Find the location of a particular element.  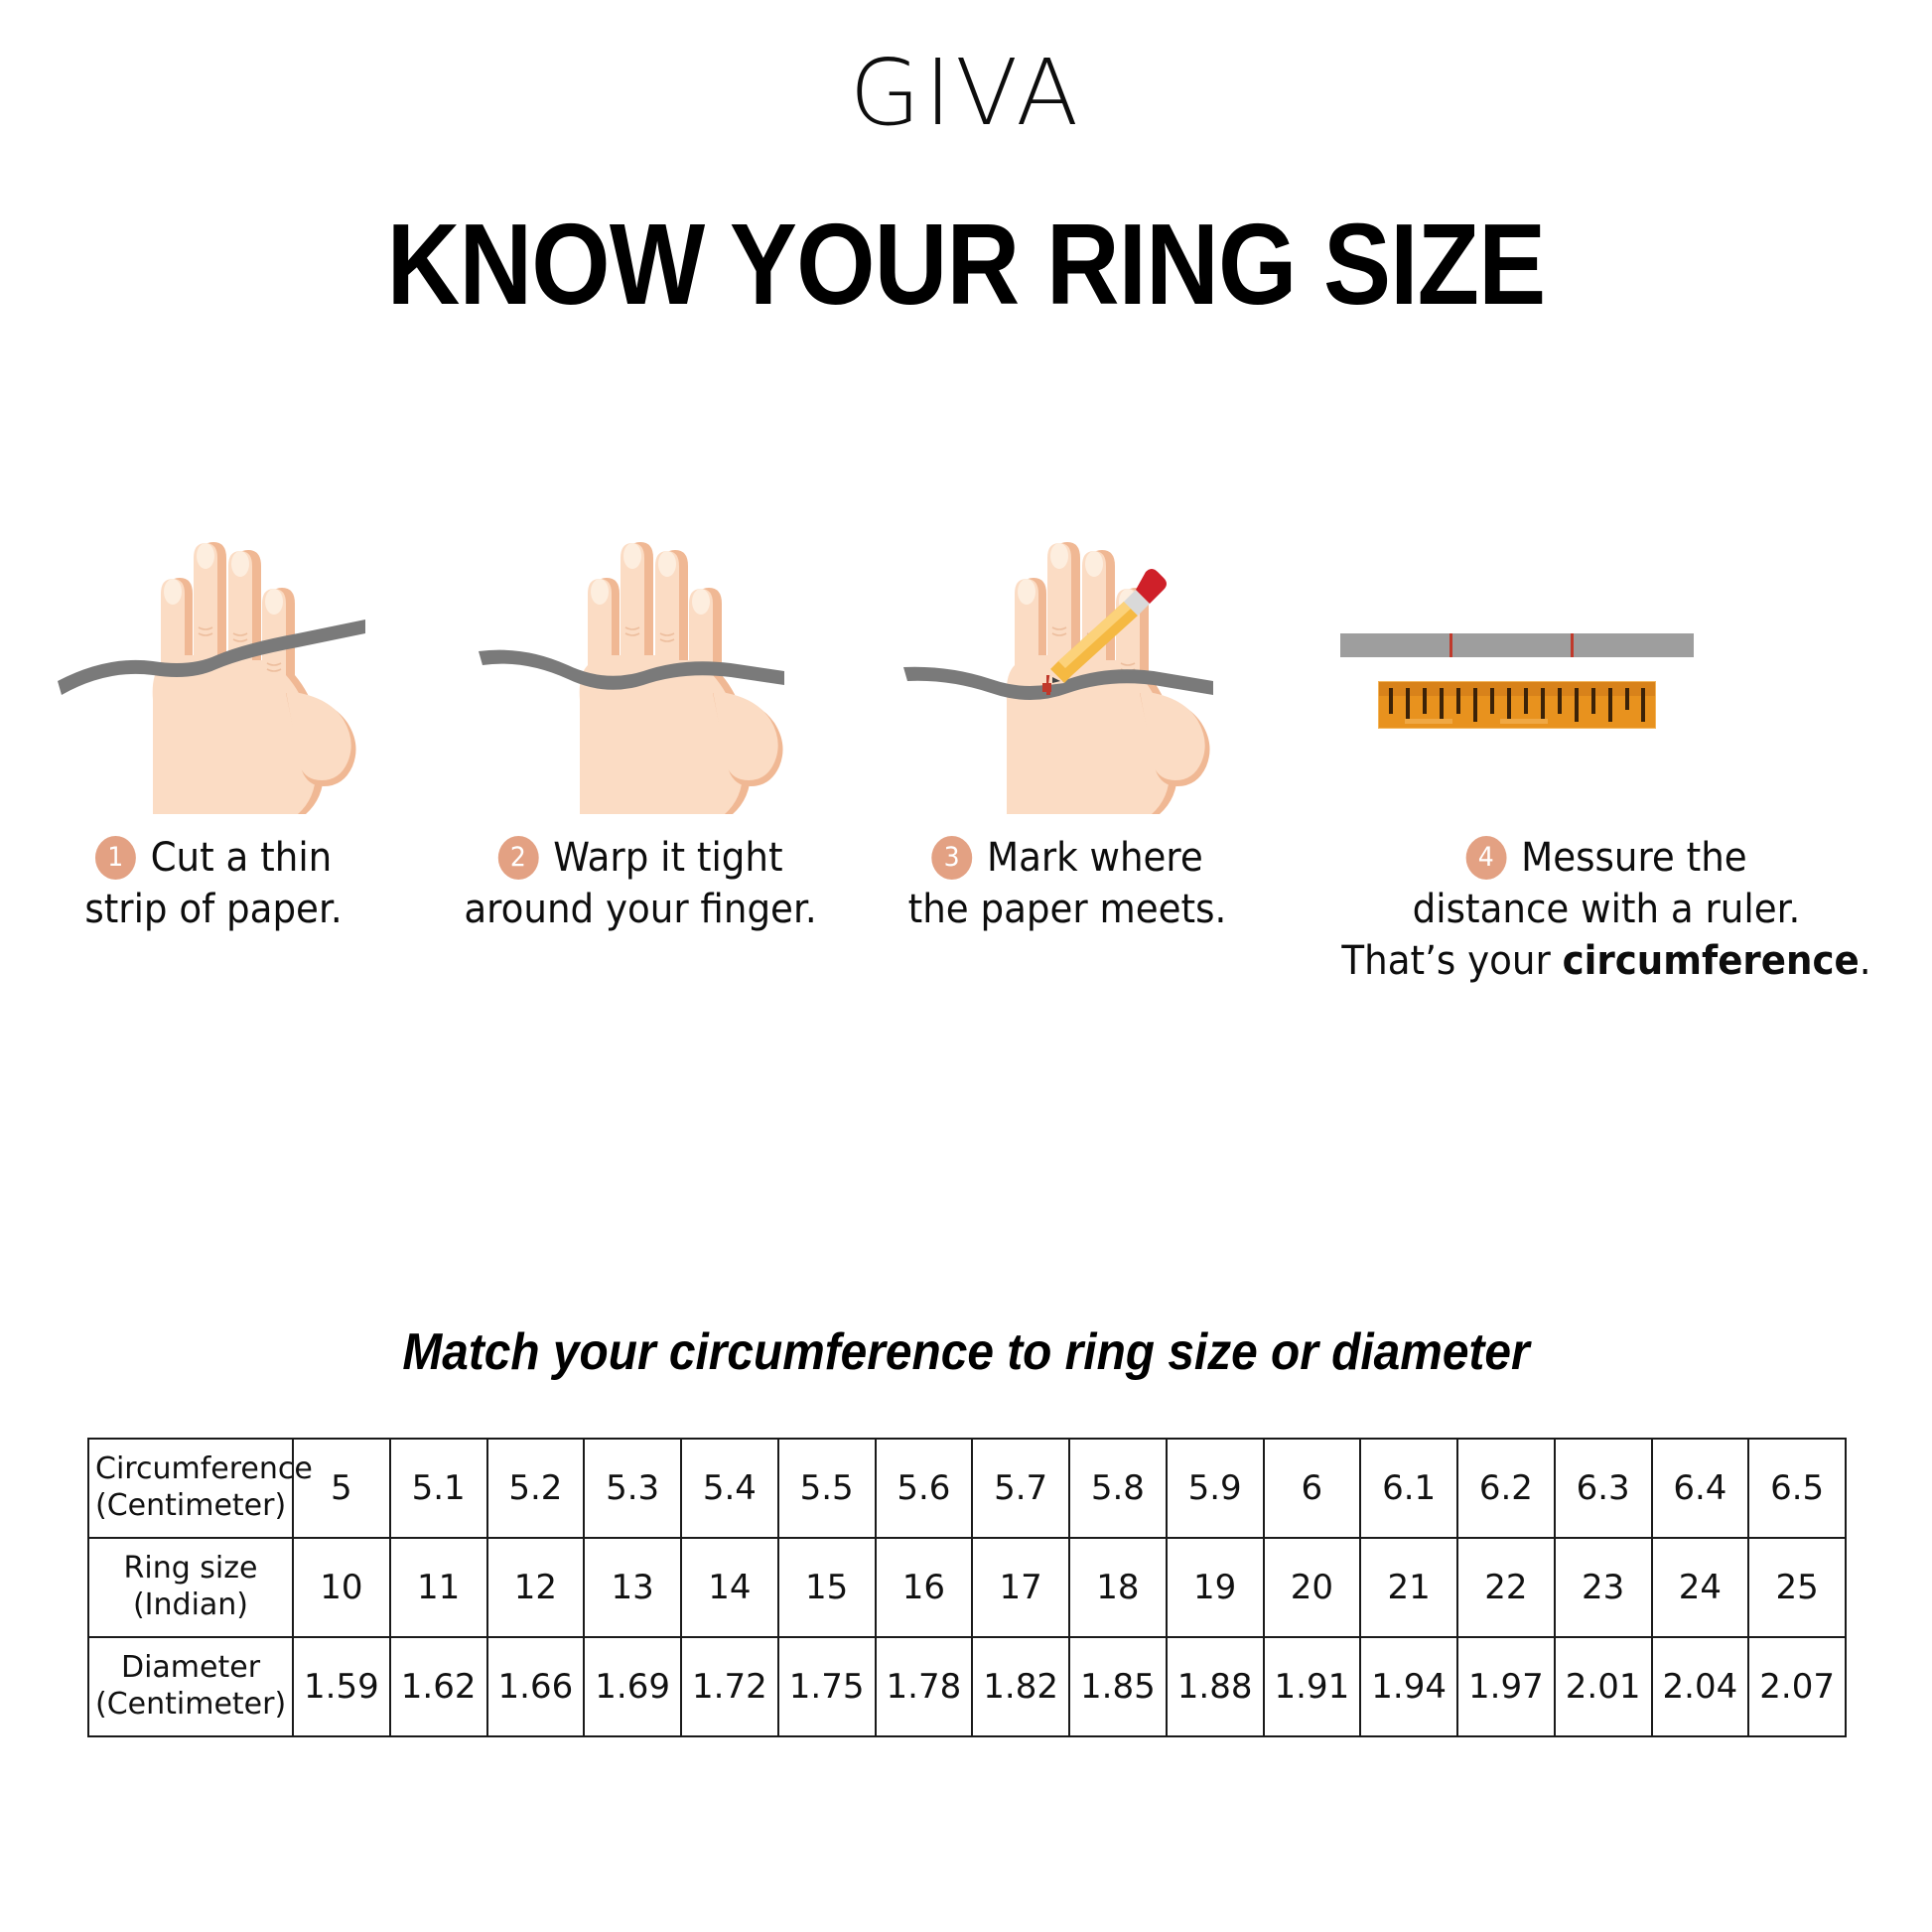

cell-ring-size-14: 24 is located at coordinates (1700, 1587).